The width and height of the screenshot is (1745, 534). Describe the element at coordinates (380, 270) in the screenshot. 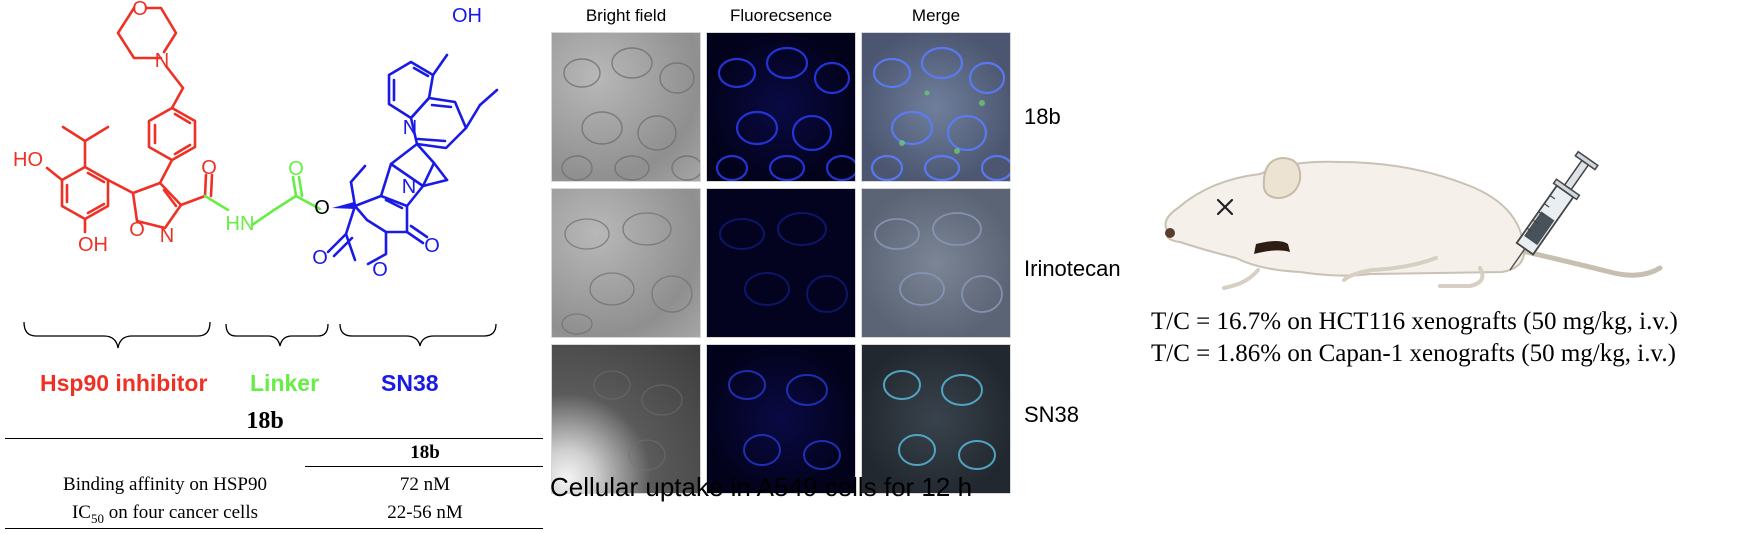

I see `lactone-ring-o-atom: O` at that location.